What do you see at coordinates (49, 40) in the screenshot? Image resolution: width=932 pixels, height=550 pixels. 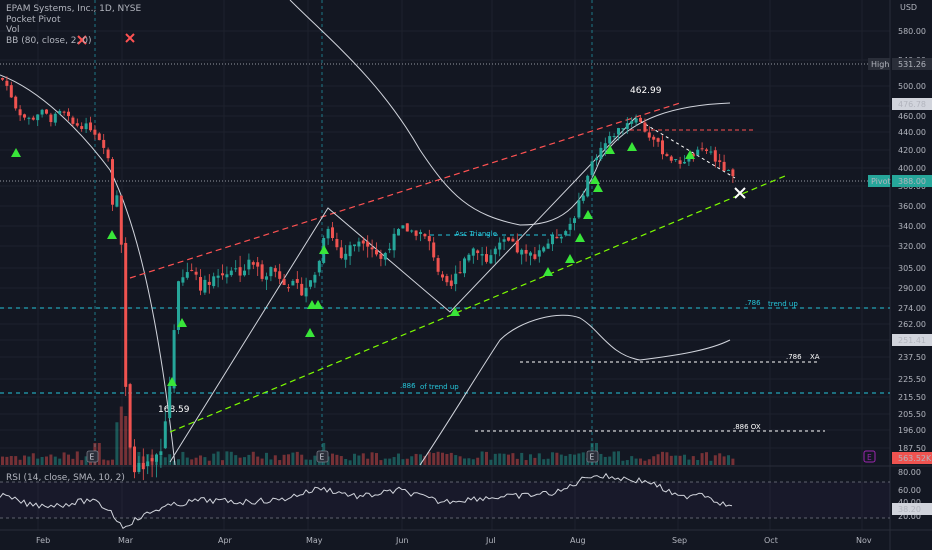 I see `legend-bollinger: BB (80, close, 2, 0)` at bounding box center [49, 40].